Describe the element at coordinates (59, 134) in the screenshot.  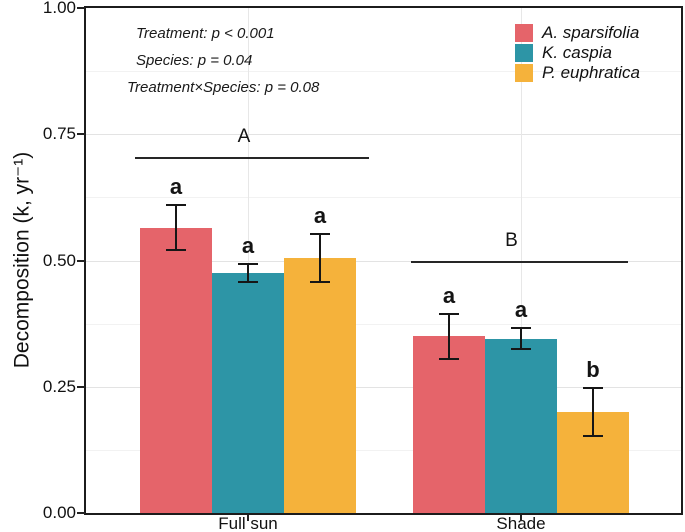
I see `y-axis-tick-label-0.75: 0.75` at that location.